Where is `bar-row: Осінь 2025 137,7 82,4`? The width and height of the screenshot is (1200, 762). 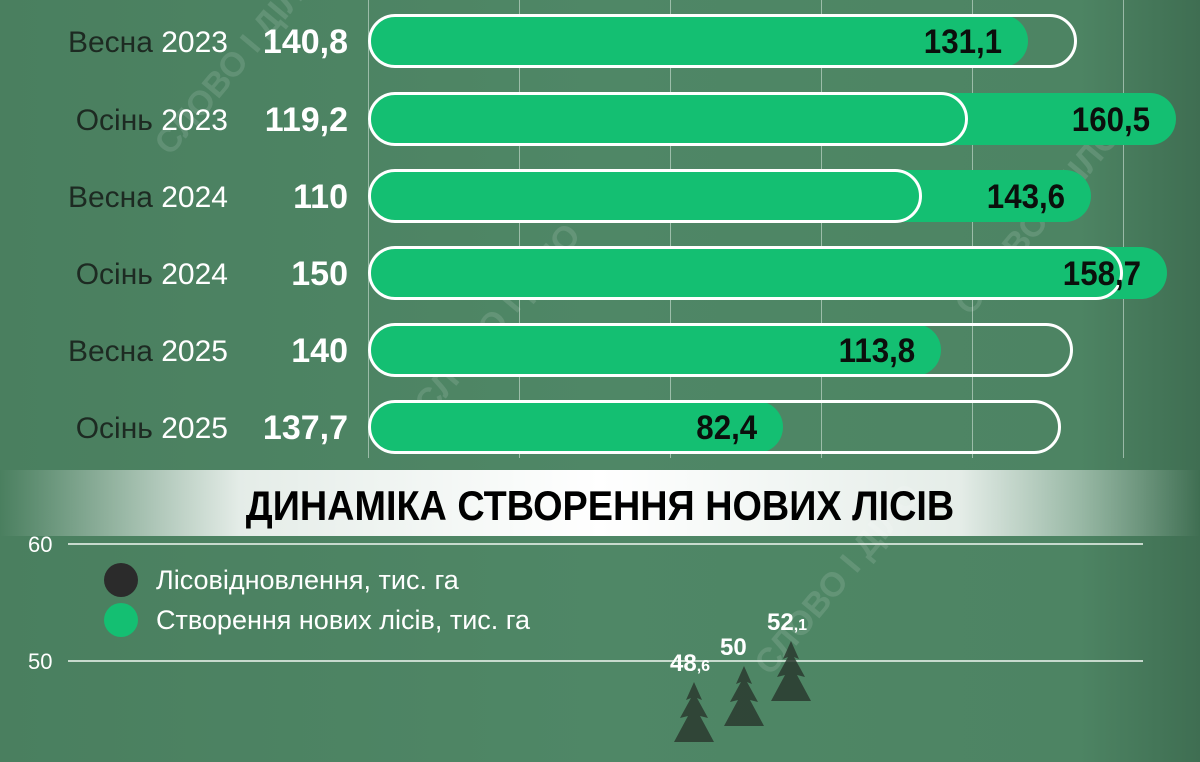
bar-row: Осінь 2025 137,7 82,4 is located at coordinates (600, 427).